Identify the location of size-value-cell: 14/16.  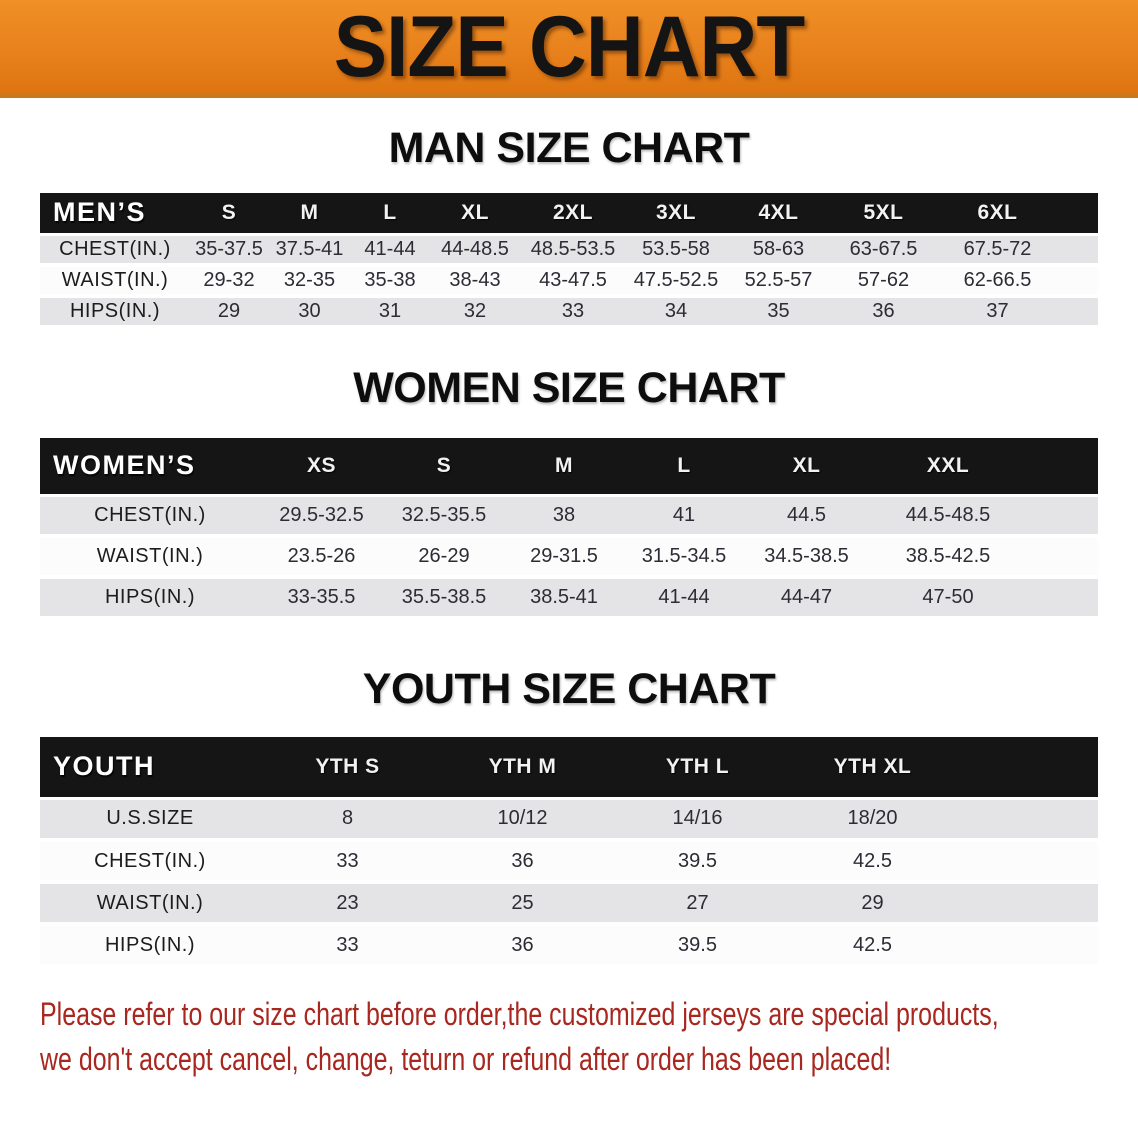
(697, 818).